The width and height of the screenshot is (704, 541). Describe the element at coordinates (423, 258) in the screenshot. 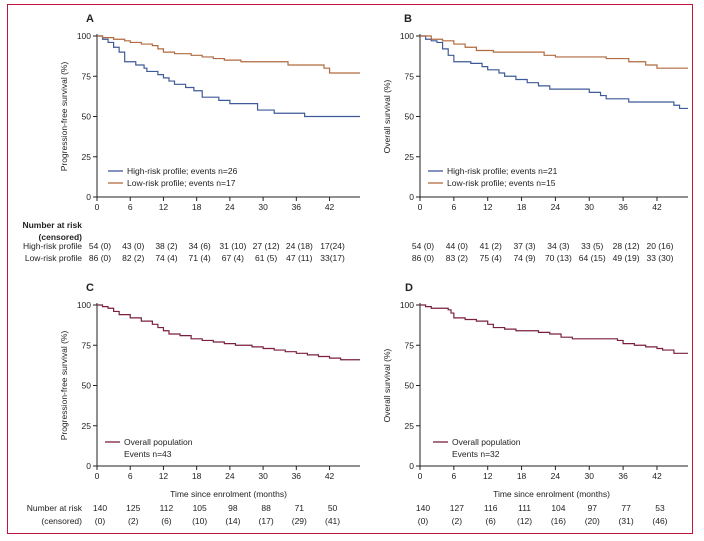

I see `risk-value: 86 (0)` at that location.